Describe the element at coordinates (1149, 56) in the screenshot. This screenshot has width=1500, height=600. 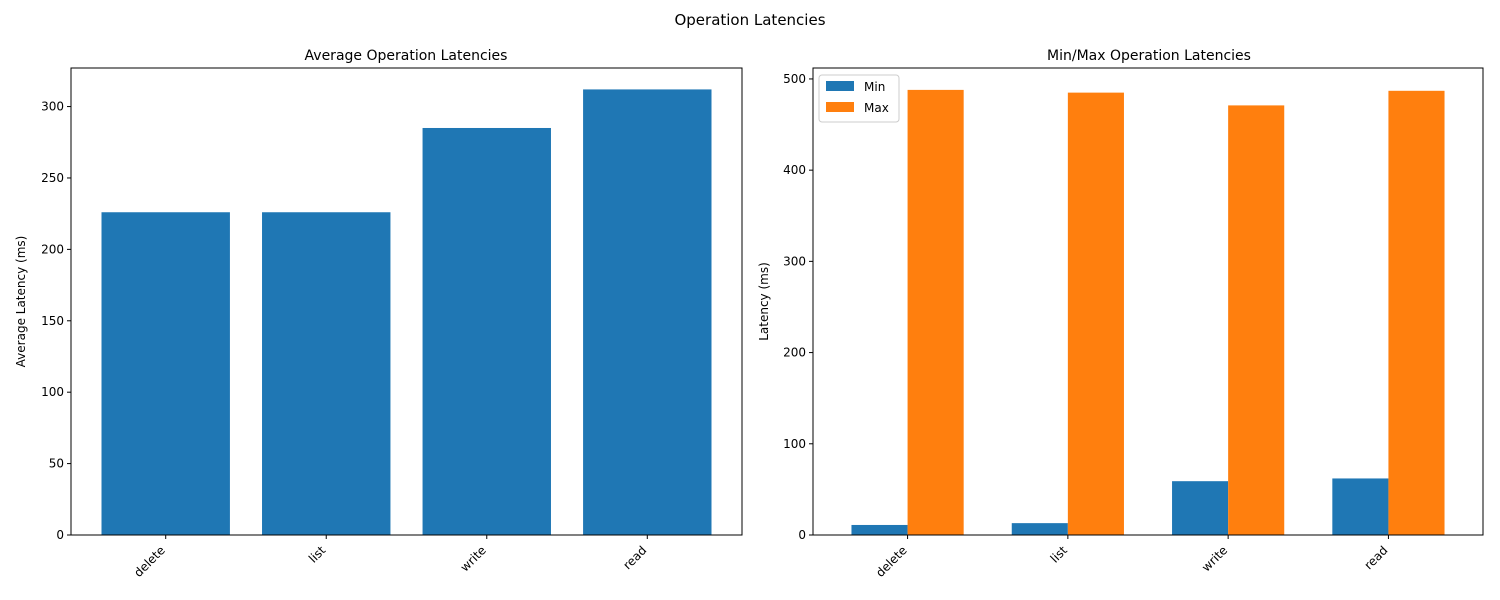
I see `chart-title: Min/Max Operation Latencies` at that location.